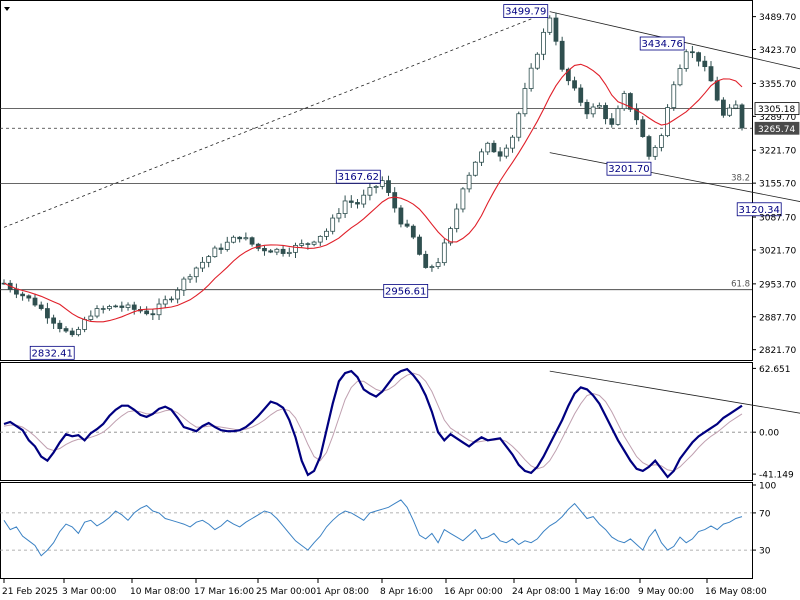 Image resolution: width=800 pixels, height=600 pixels. I want to click on time-axis-label: 16 Apr 00:00, so click(473, 592).